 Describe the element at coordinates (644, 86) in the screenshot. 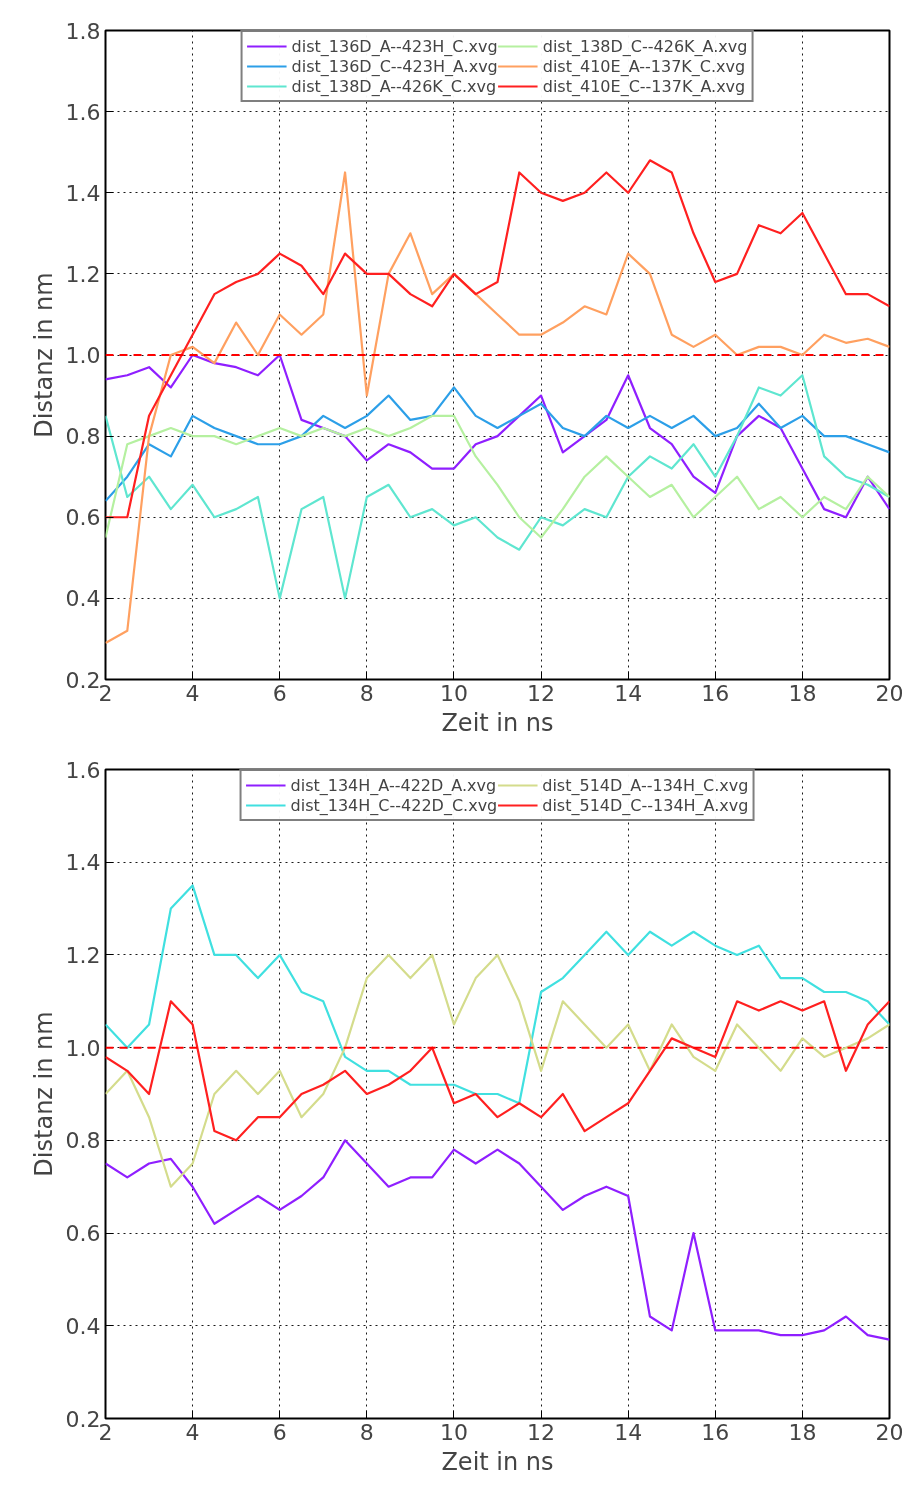

I see `legend-label: dist_410E_C--137K_A.xvg` at that location.